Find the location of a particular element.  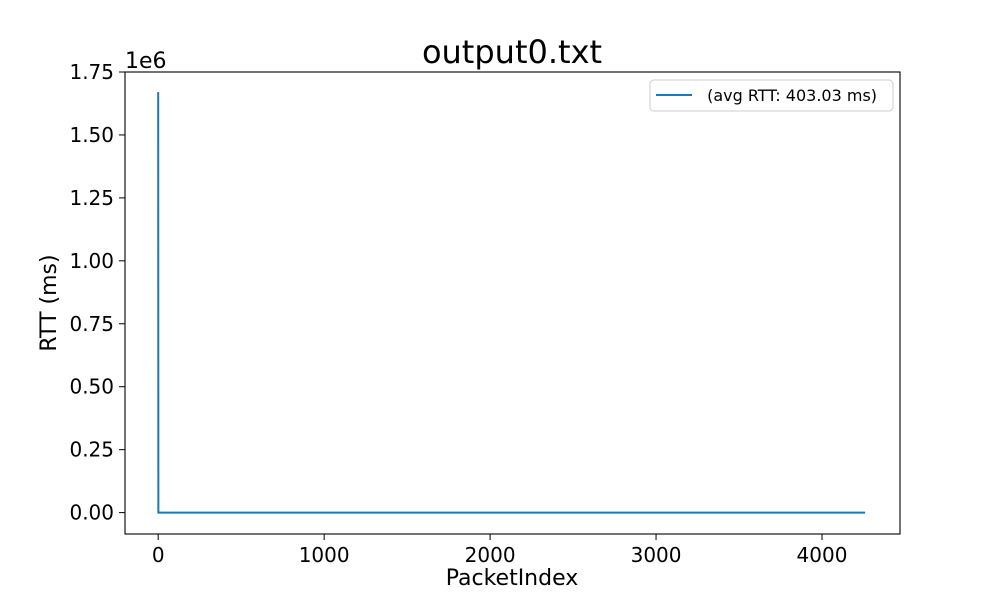

y-axis-offset-label: 1e6 is located at coordinates (146, 61).